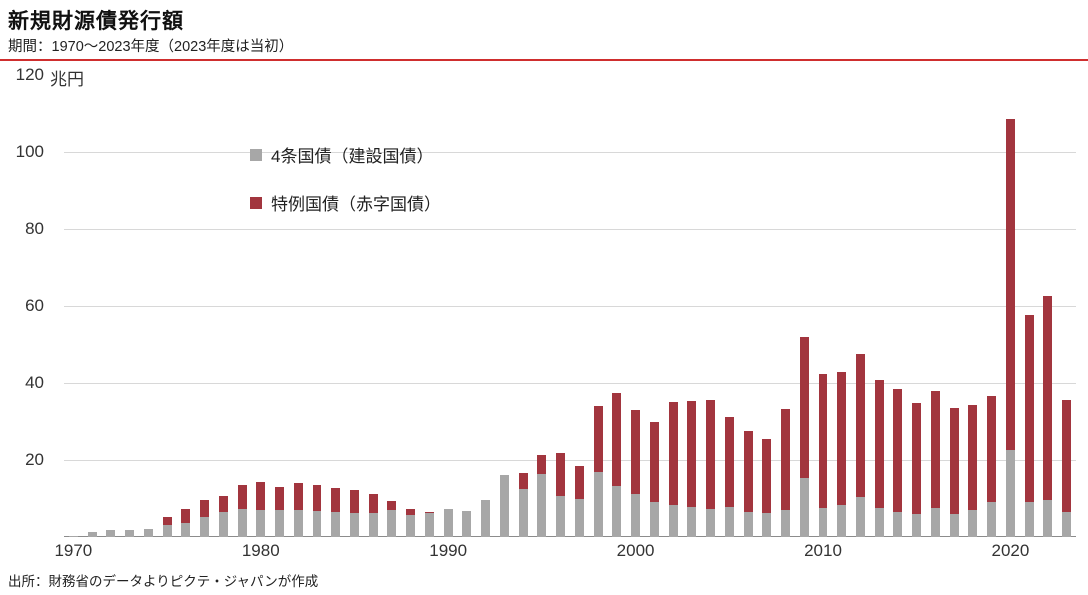  Describe the element at coordinates (34, 382) in the screenshot. I see `y-tick-label: 40` at that location.